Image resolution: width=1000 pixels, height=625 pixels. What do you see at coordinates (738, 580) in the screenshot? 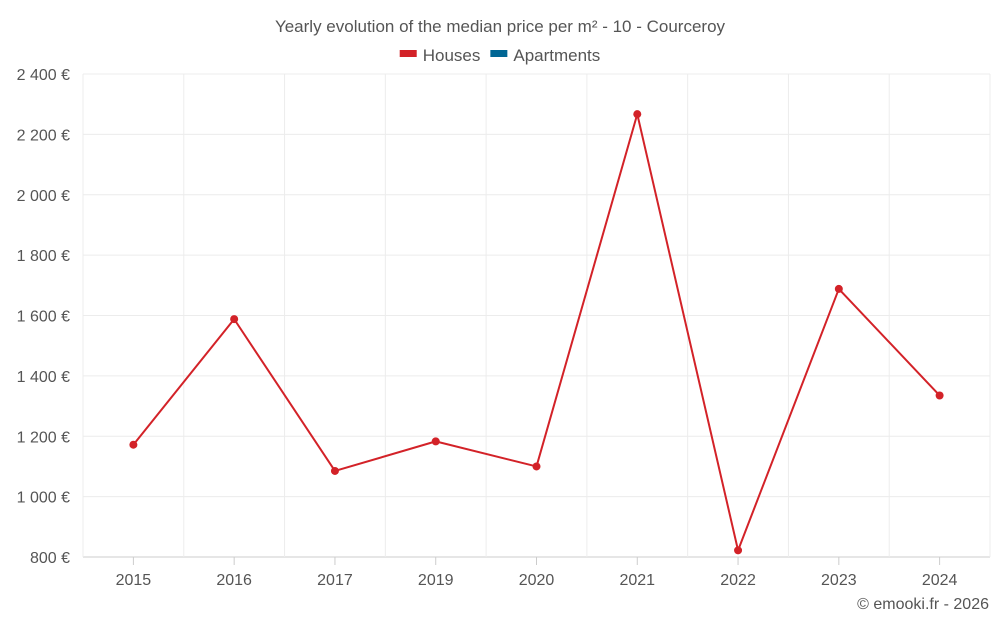
I see `x-tick-label: 2022` at bounding box center [738, 580].